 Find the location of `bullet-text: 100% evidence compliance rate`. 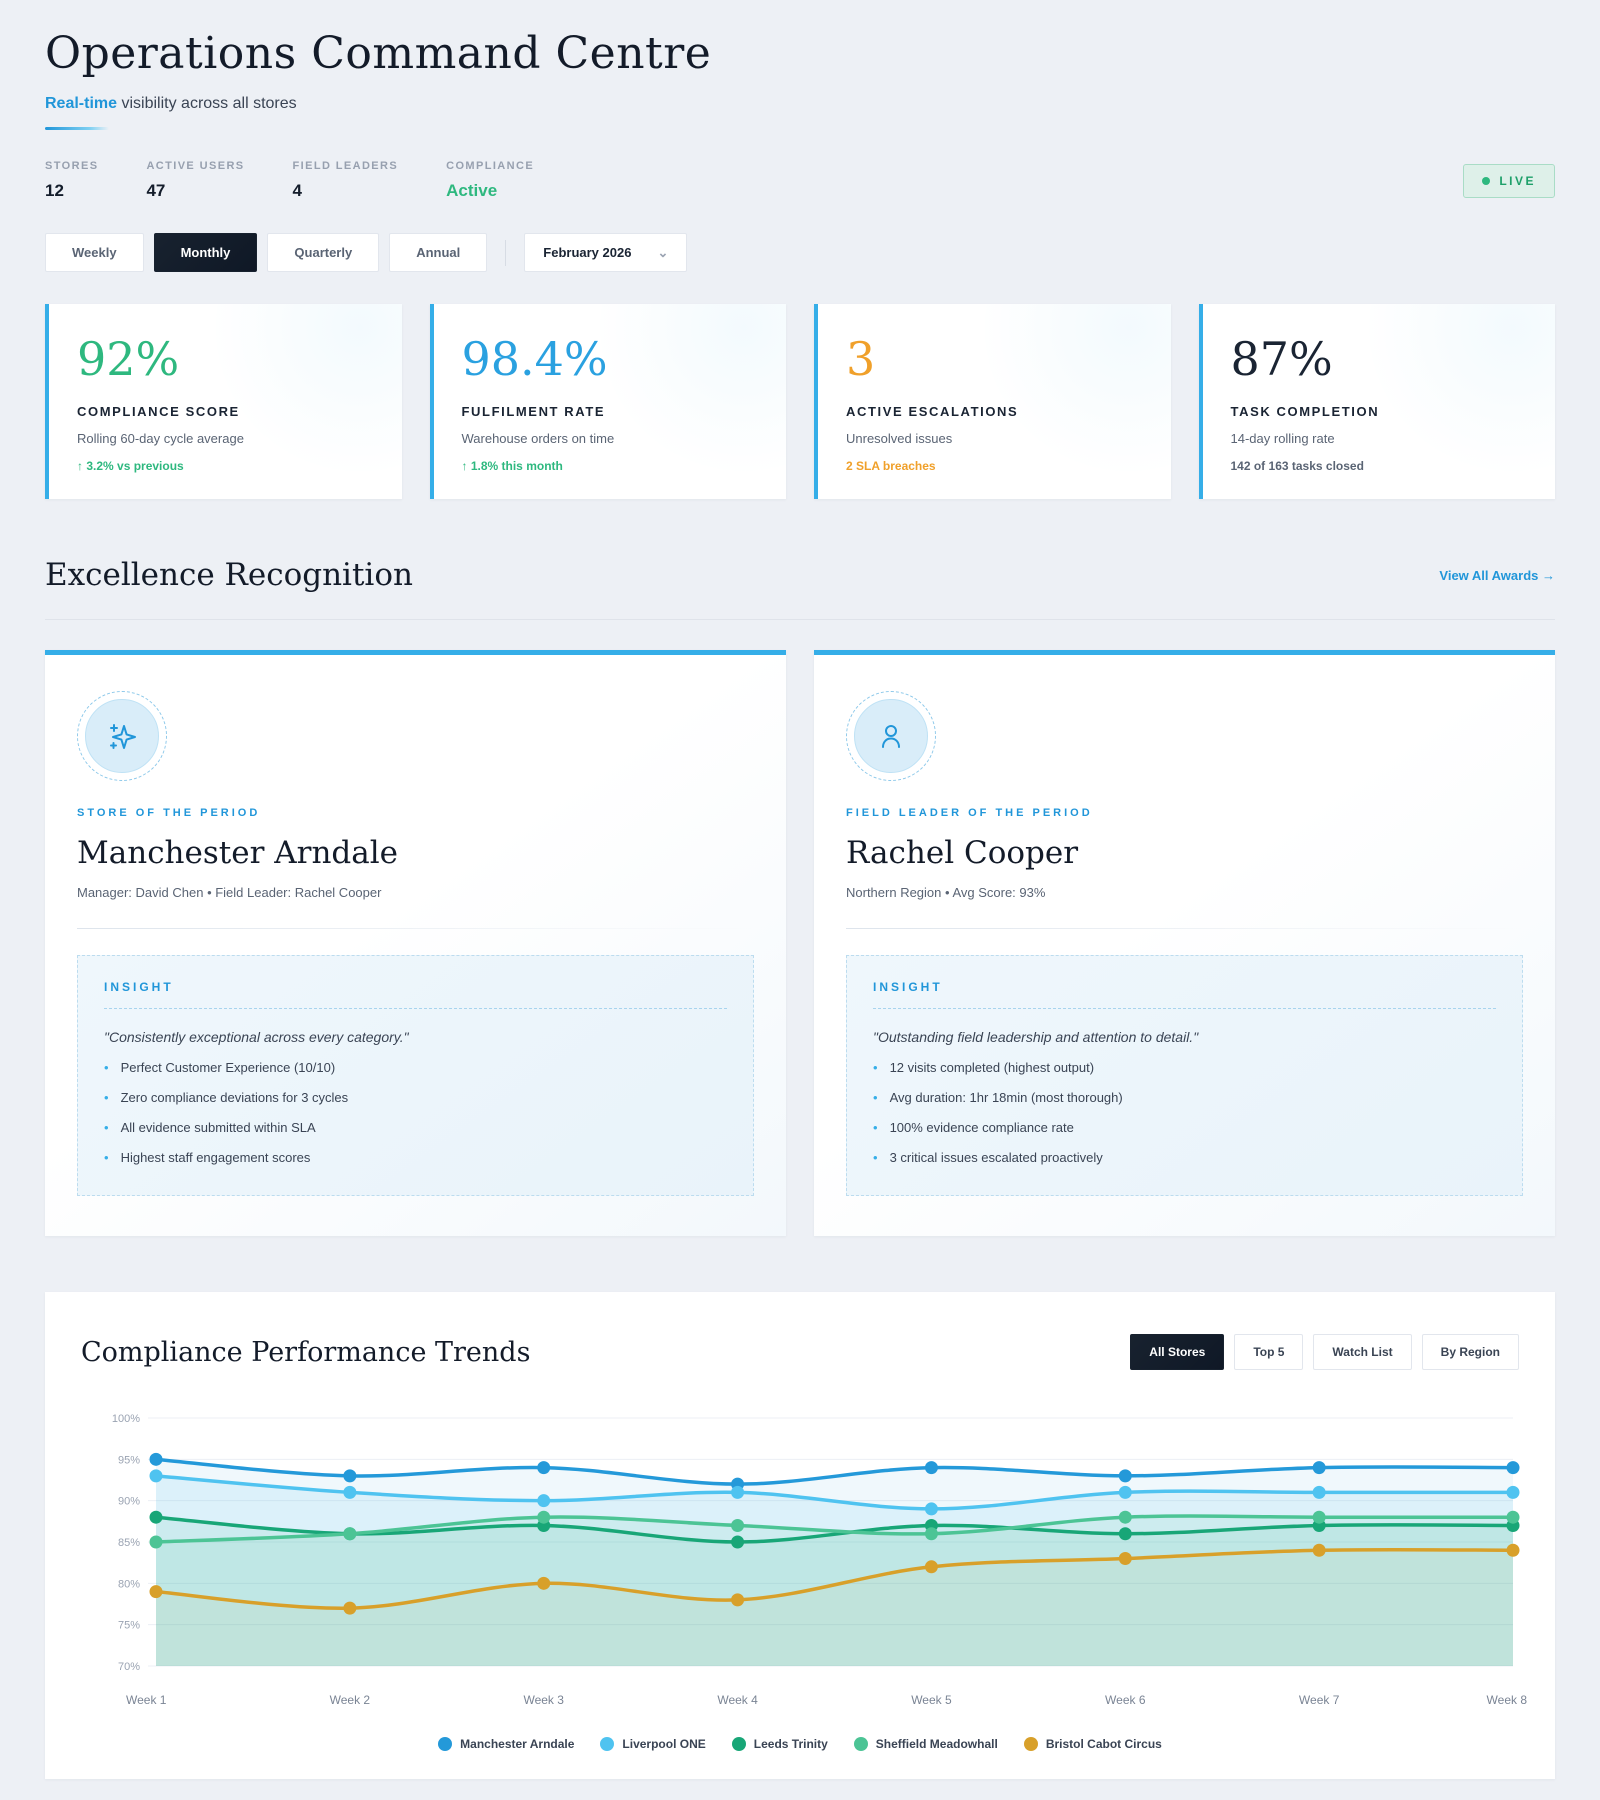

bullet-text: 100% evidence compliance rate is located at coordinates (981, 1127).